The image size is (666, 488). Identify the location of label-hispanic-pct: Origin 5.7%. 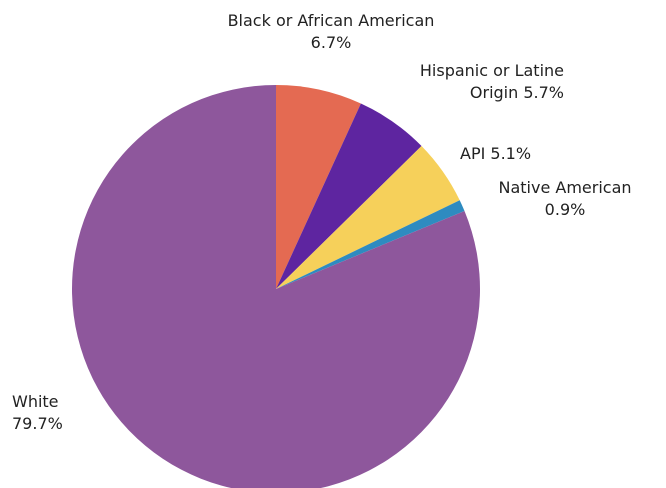
(516, 92).